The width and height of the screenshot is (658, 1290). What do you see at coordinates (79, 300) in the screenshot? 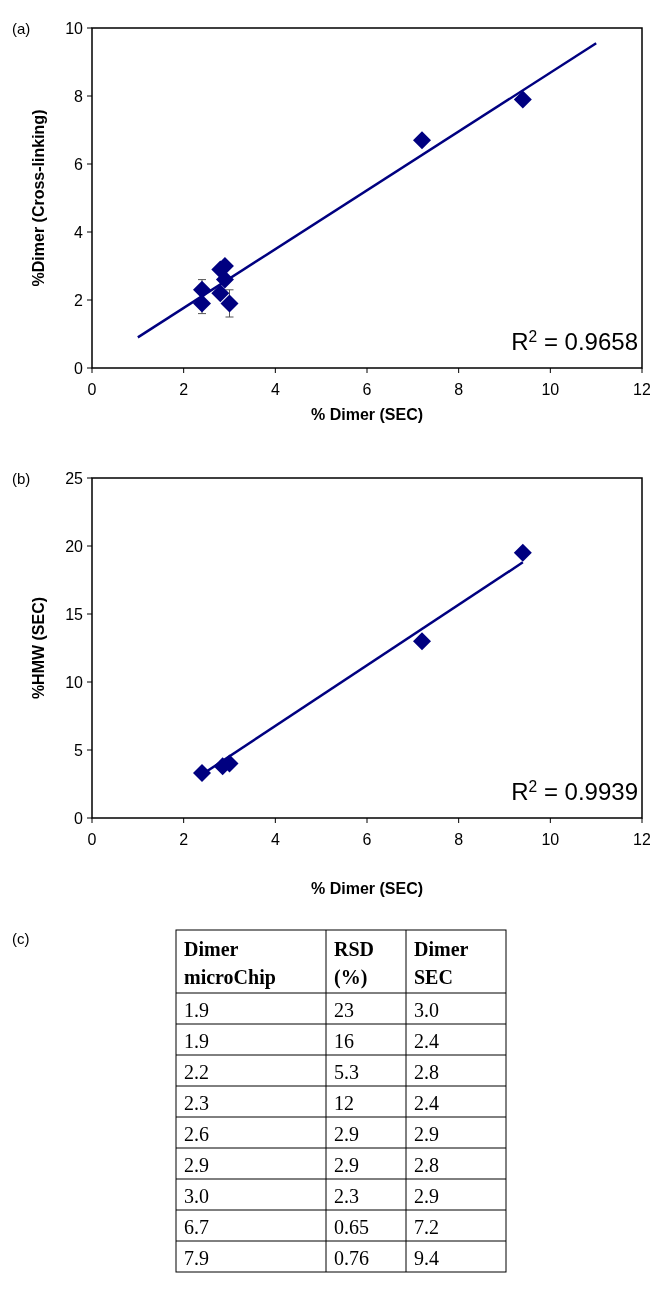
I see `y-tick-label: 2` at bounding box center [79, 300].